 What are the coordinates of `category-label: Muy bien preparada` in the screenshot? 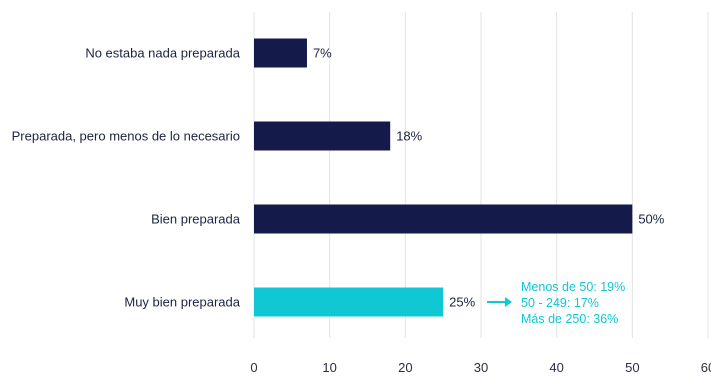 It's located at (182, 302).